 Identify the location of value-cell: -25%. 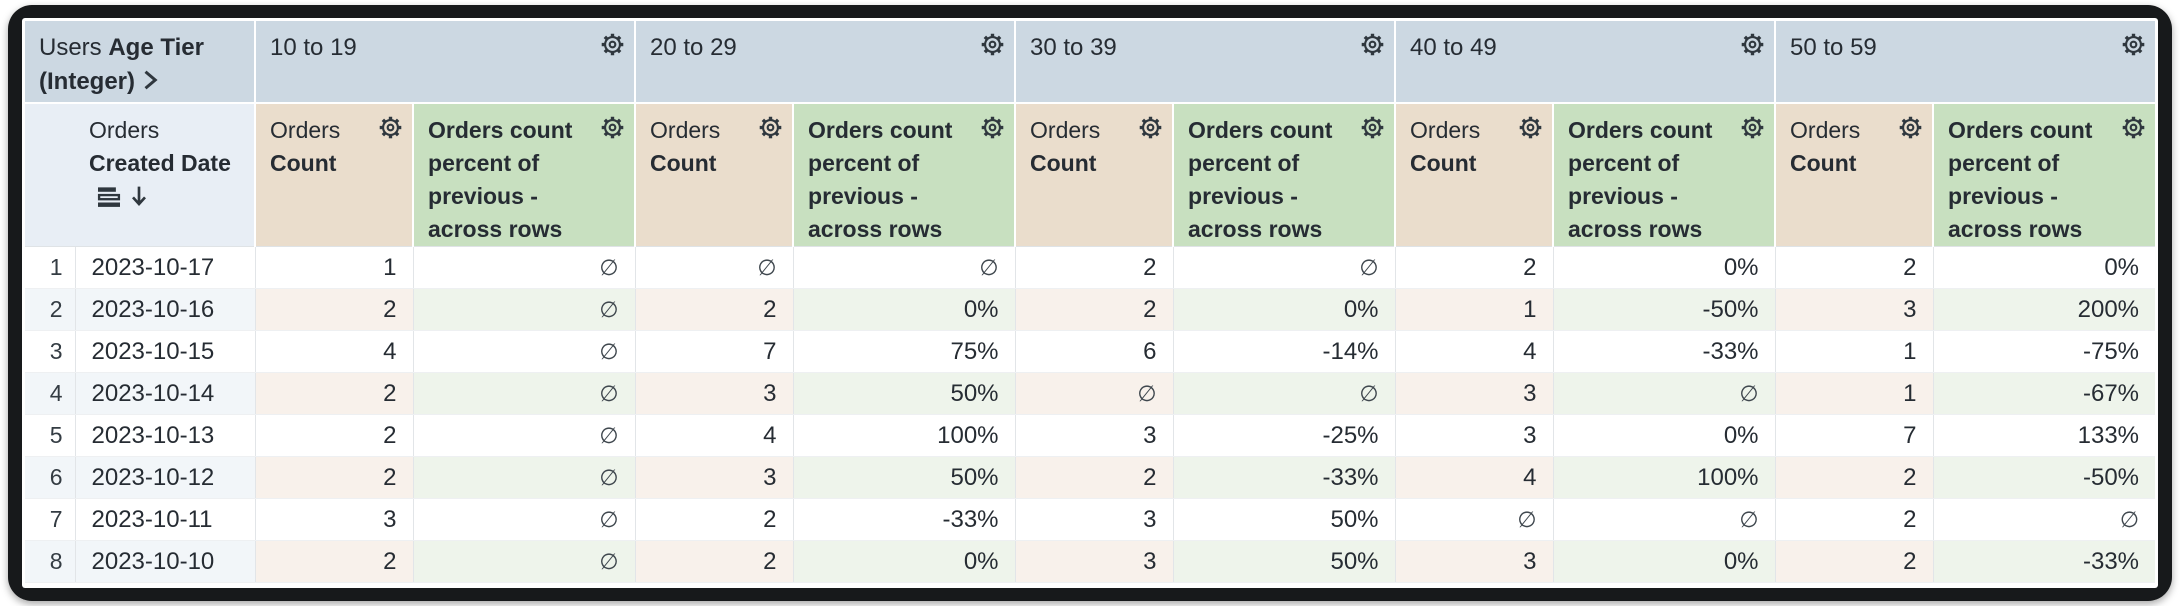
(1284, 435).